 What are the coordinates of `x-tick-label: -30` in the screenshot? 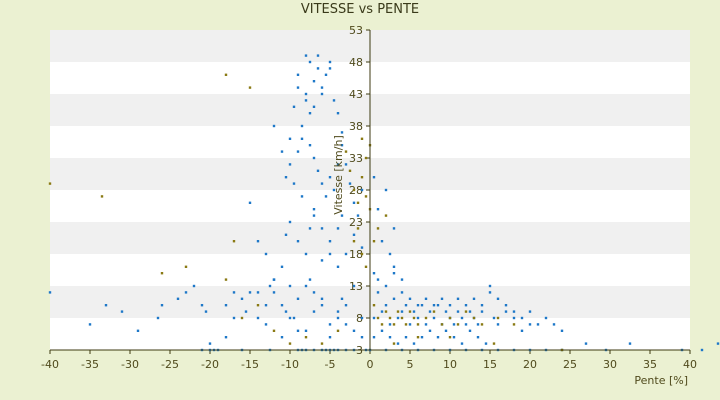 It's located at (130, 364).